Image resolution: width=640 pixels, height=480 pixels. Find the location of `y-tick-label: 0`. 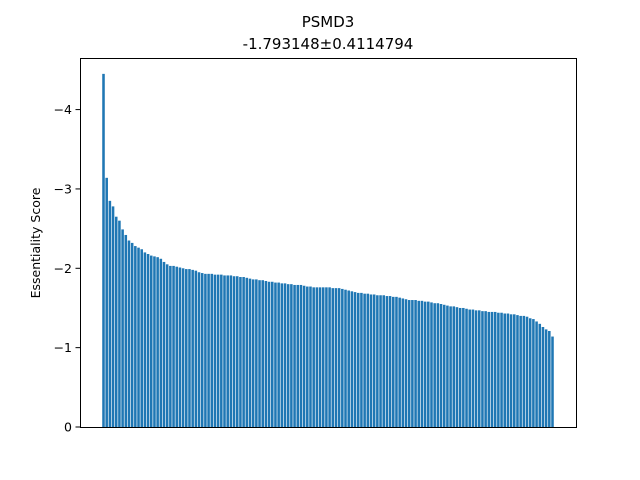

y-tick-label: 0 is located at coordinates (68, 427).